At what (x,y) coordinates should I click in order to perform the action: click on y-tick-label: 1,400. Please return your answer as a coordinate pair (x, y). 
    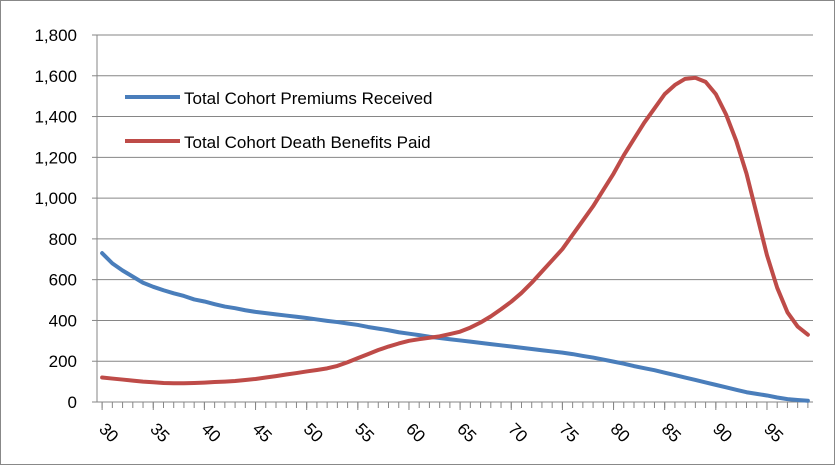
    Looking at the image, I should click on (55, 117).